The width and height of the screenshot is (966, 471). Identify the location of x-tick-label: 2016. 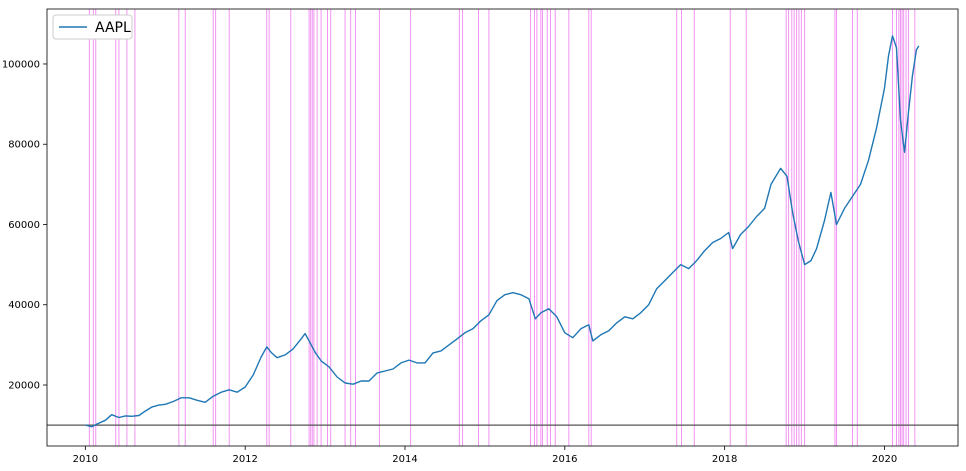
(564, 459).